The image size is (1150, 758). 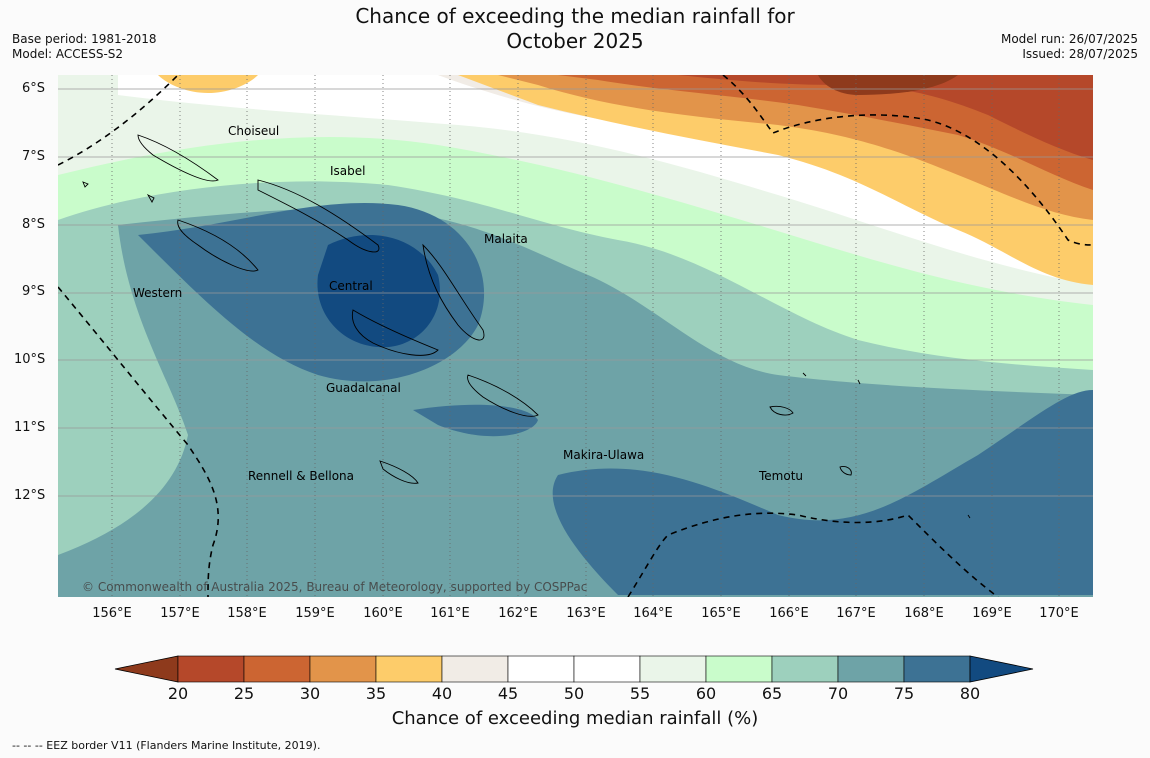 What do you see at coordinates (315, 613) in the screenshot?
I see `lon-label-159e: 159°E` at bounding box center [315, 613].